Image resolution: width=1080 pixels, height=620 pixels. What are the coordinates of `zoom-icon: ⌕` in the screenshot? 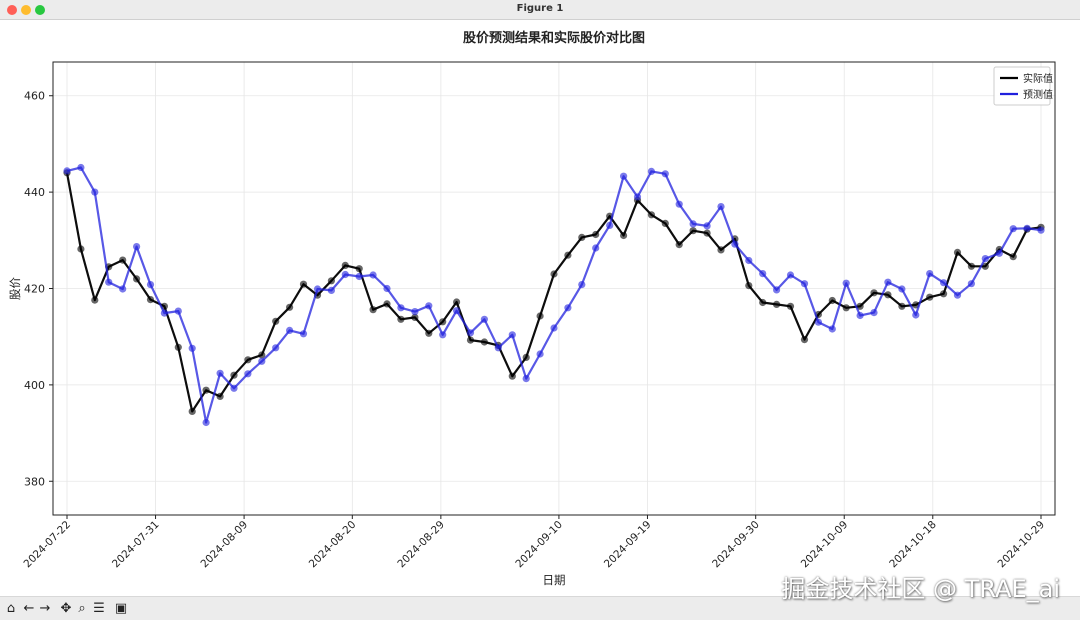 It's located at (82, 608).